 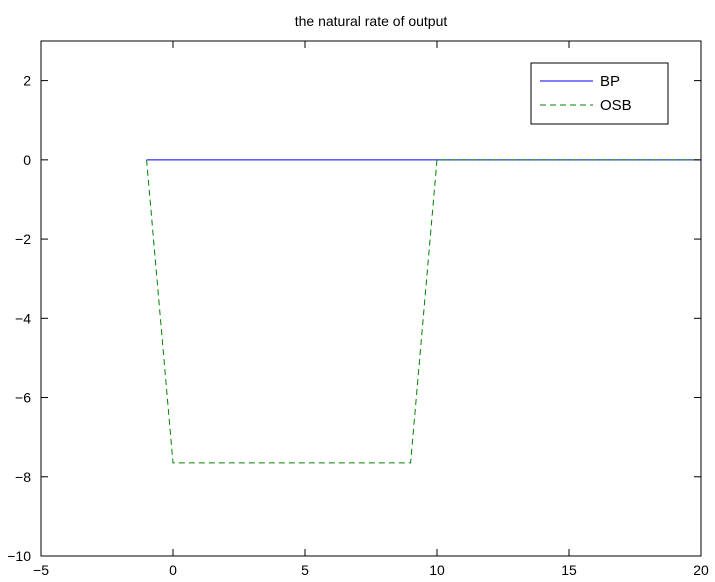 I want to click on legend-label-osb: OSB, so click(x=616, y=105).